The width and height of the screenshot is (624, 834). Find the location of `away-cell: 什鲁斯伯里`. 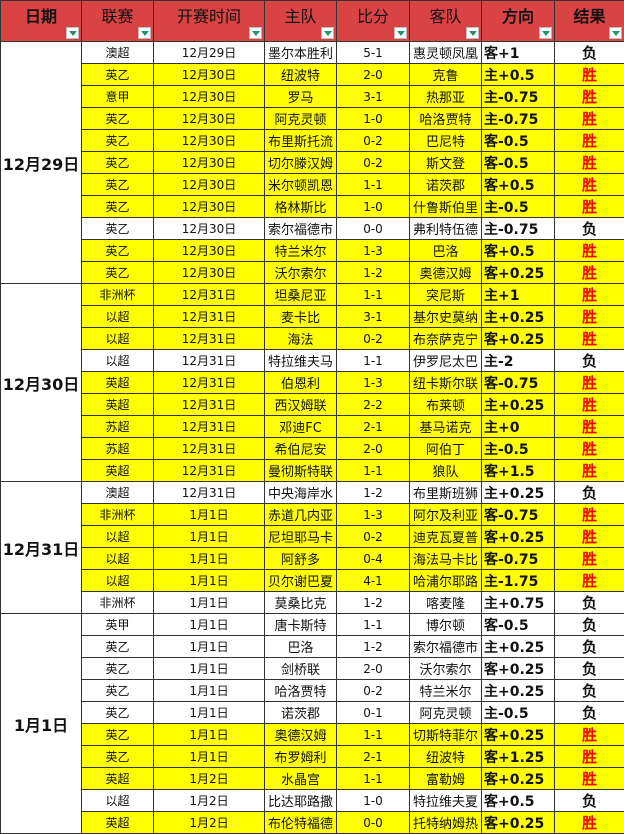

away-cell: 什鲁斯伯里 is located at coordinates (446, 207).